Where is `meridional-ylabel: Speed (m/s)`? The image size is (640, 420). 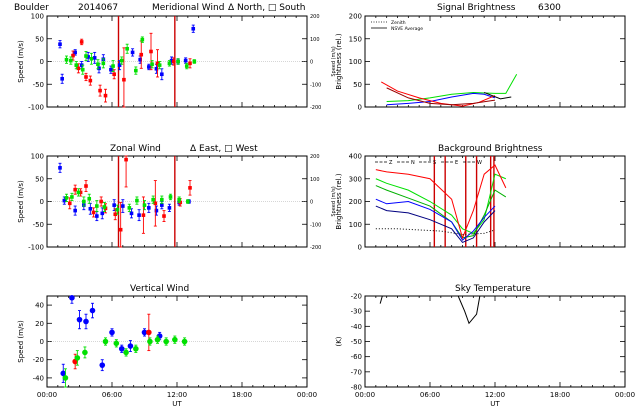 meridional-ylabel: Speed (m/s) is located at coordinates (21, 61).